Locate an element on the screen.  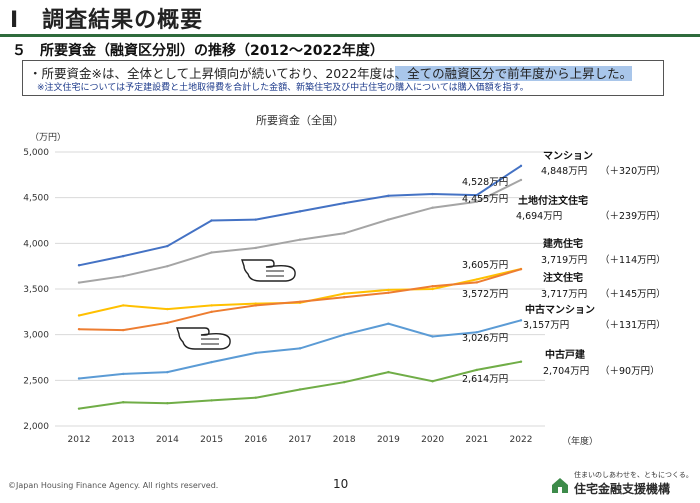
y-tick-label: 4,500 is located at coordinates (36, 199).